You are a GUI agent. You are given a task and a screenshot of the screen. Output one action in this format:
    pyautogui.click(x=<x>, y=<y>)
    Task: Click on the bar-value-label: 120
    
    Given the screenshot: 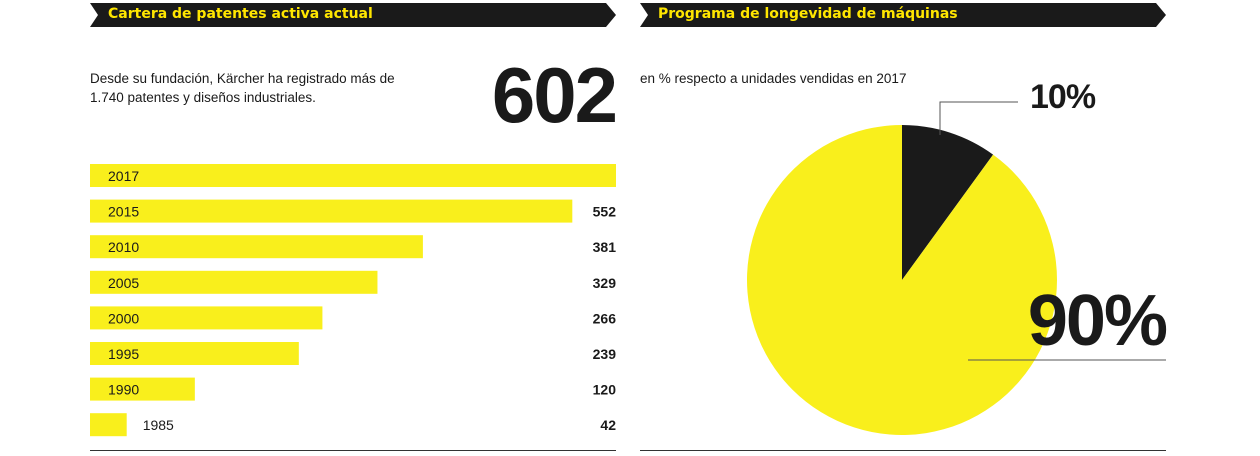 What is the action you would take?
    pyautogui.click(x=605, y=390)
    